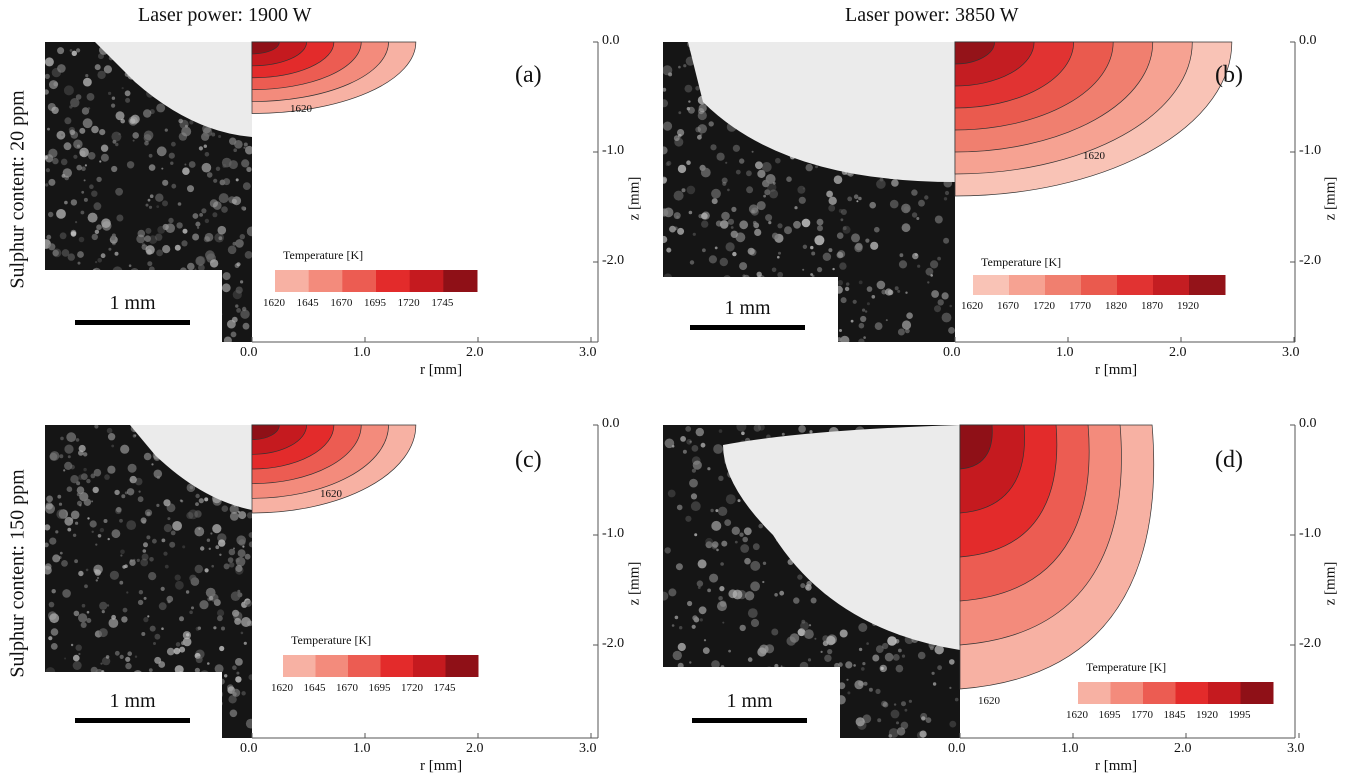 The height and width of the screenshot is (783, 1363). What do you see at coordinates (1152, 306) in the screenshot?
I see `legend-tick-label: 1870` at bounding box center [1152, 306].